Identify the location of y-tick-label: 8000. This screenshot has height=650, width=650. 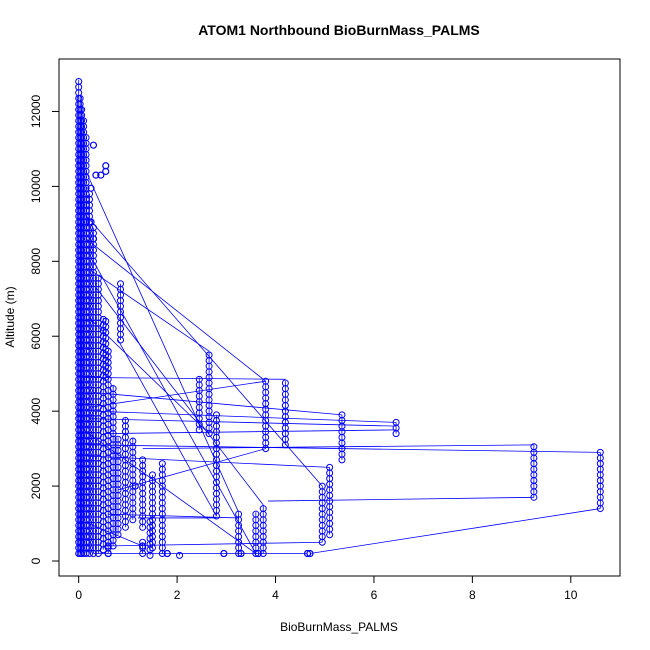
(36, 261).